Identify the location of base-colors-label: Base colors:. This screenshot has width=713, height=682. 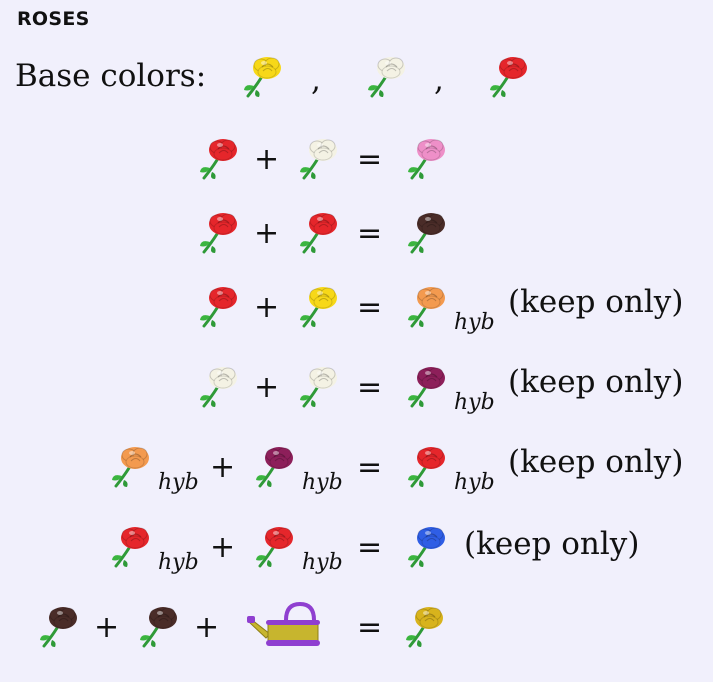
(111, 76).